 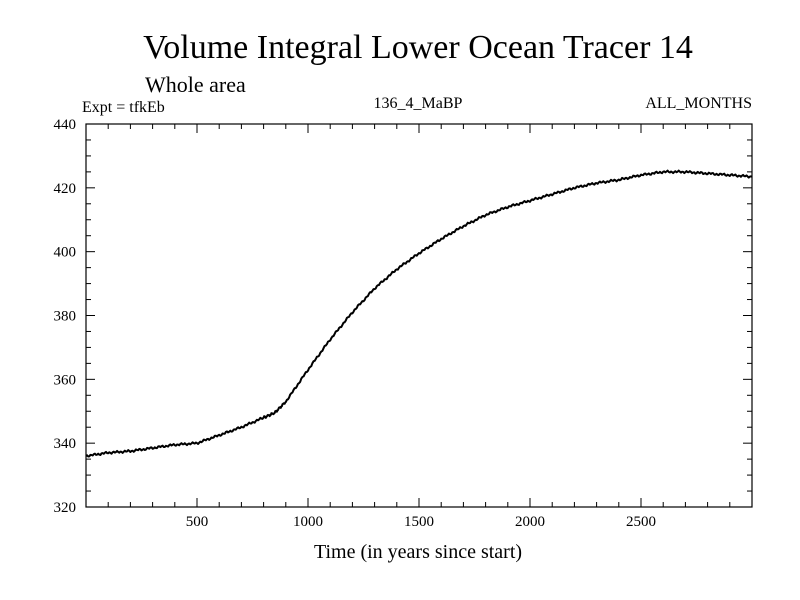 I want to click on months-label: ALL_MONTHS, so click(x=698, y=103).